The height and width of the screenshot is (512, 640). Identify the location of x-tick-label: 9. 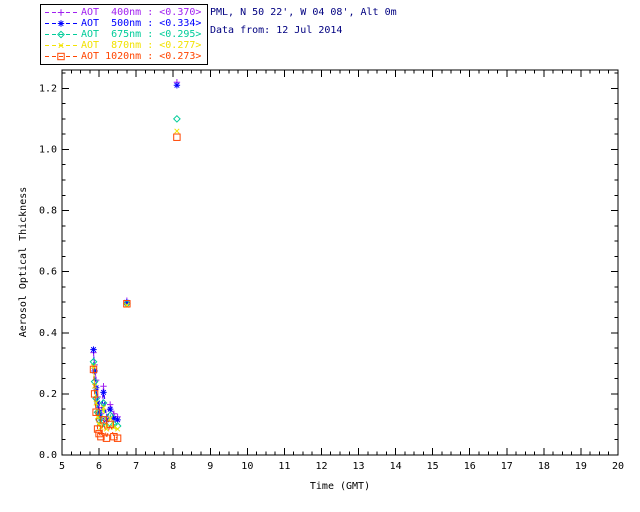
(210, 466).